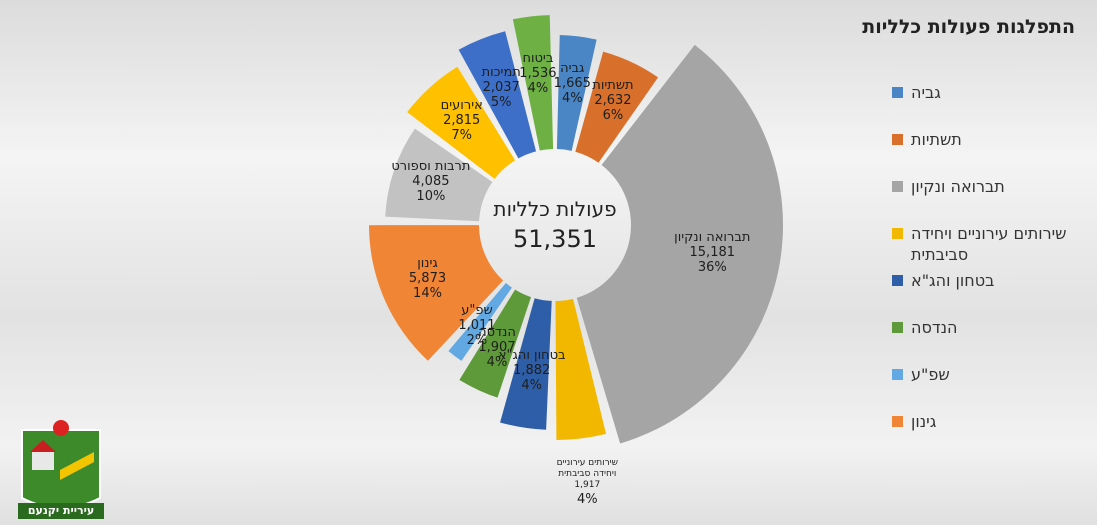 Image resolution: width=1097 pixels, height=525 pixels. I want to click on logo, so click(61, 469).